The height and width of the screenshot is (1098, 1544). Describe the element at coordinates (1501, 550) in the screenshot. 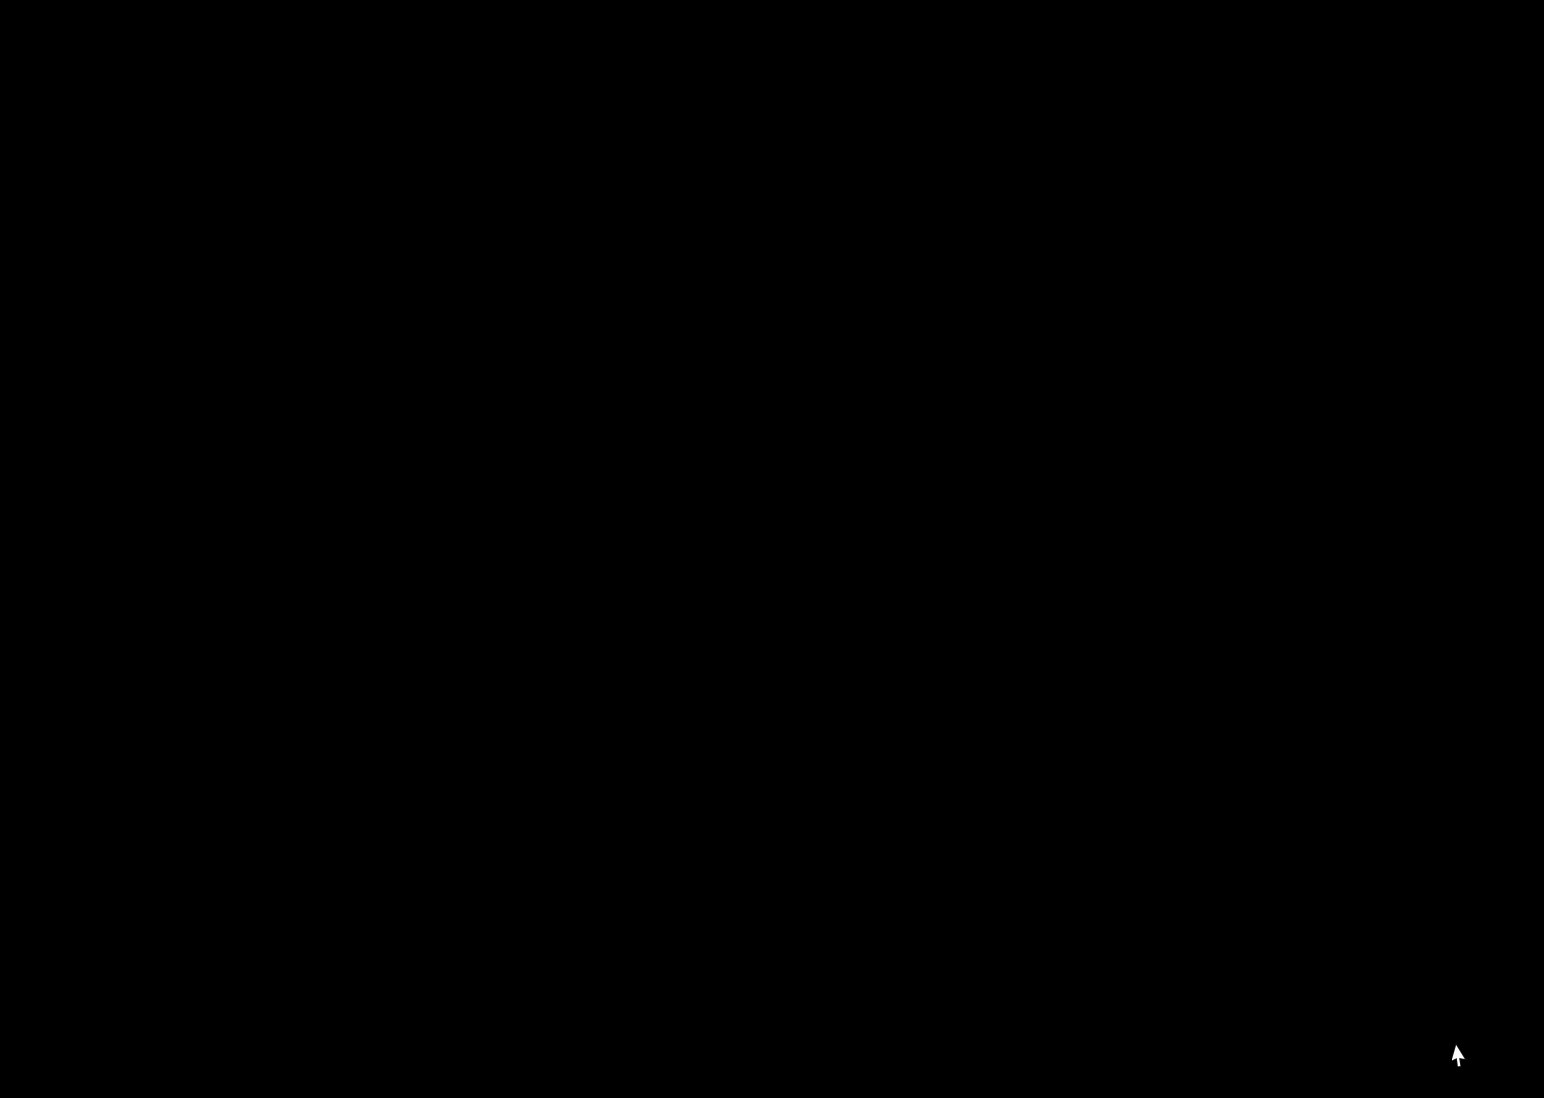

I see `colorbar` at that location.